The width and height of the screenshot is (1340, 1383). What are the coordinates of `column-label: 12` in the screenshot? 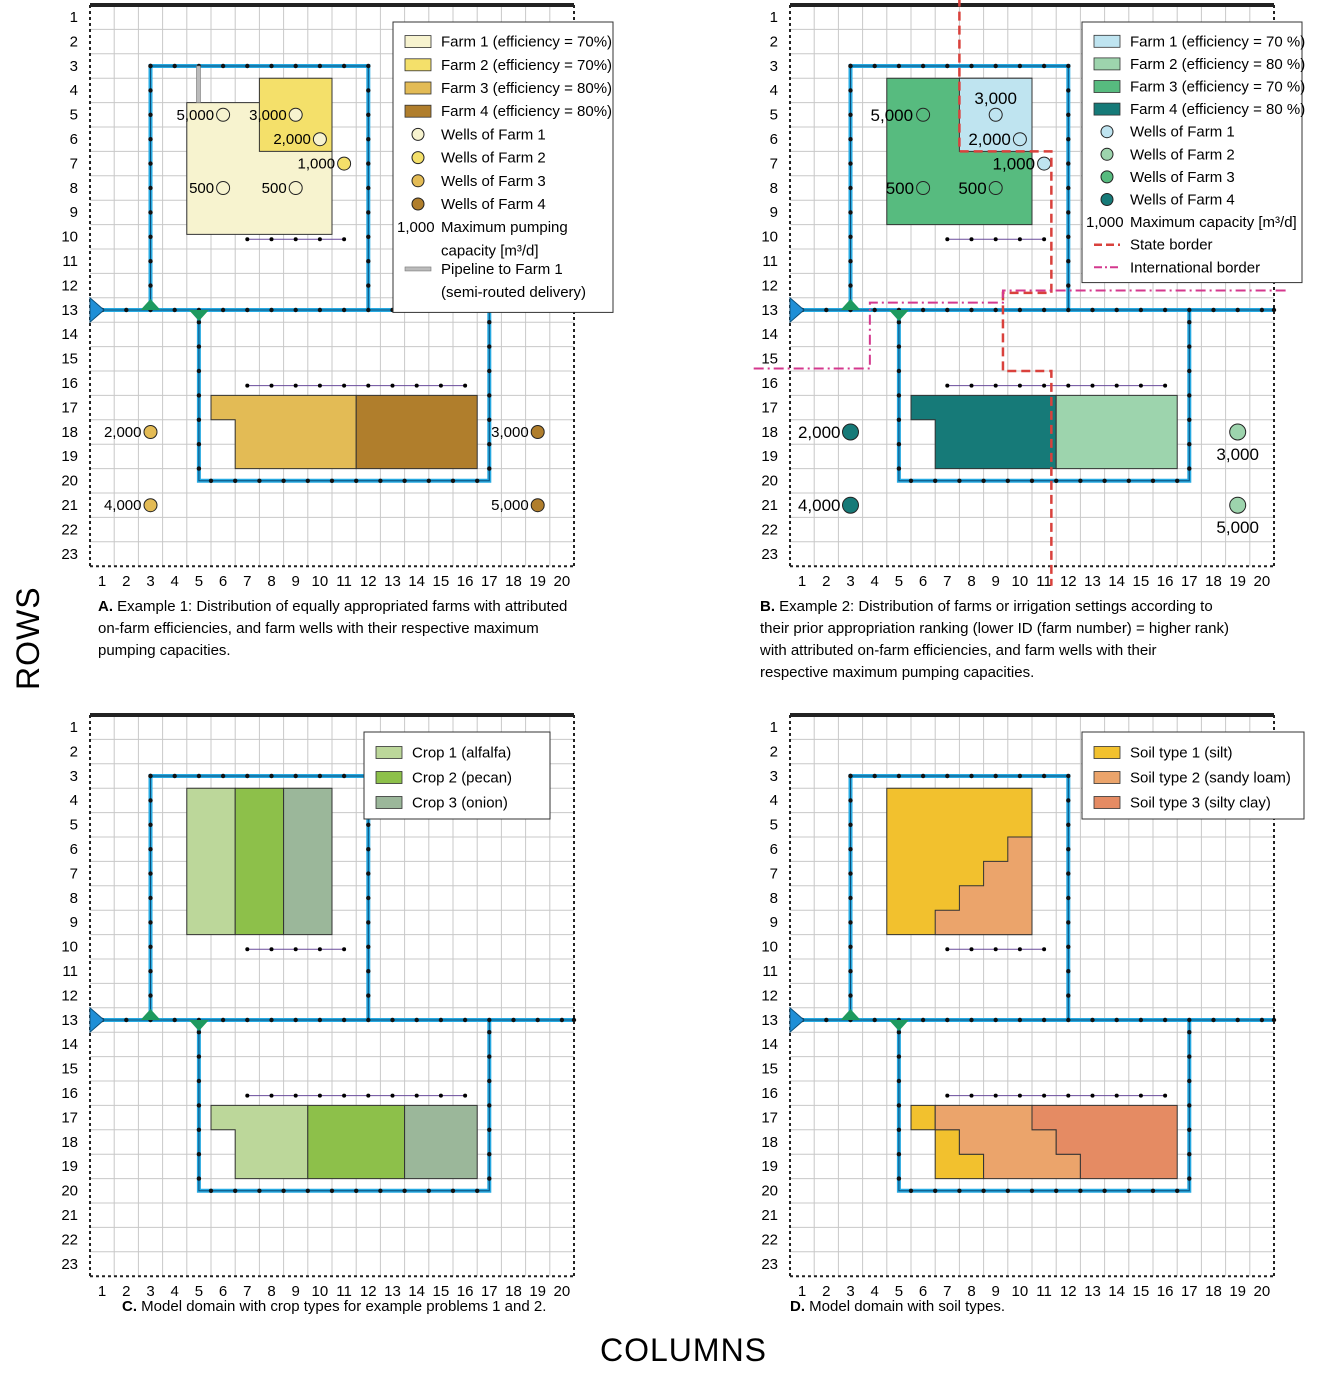 It's located at (1068, 1291).